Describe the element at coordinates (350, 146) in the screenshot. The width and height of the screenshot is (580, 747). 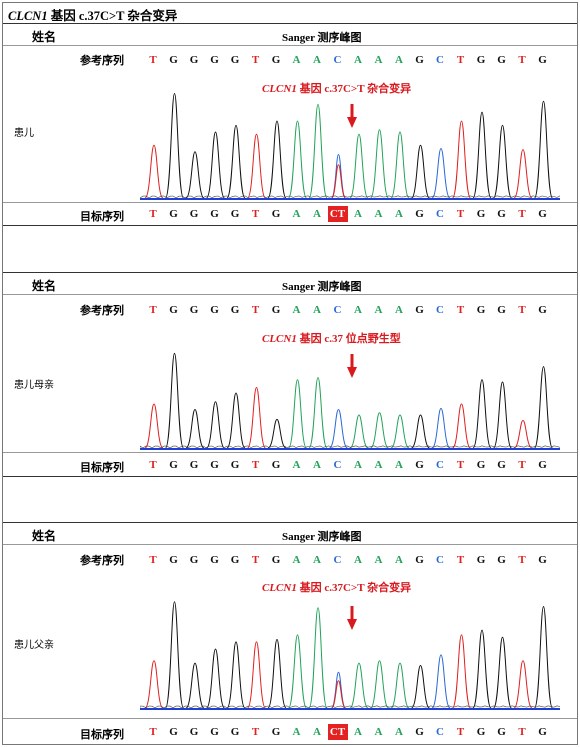
I see `chromatogram` at that location.